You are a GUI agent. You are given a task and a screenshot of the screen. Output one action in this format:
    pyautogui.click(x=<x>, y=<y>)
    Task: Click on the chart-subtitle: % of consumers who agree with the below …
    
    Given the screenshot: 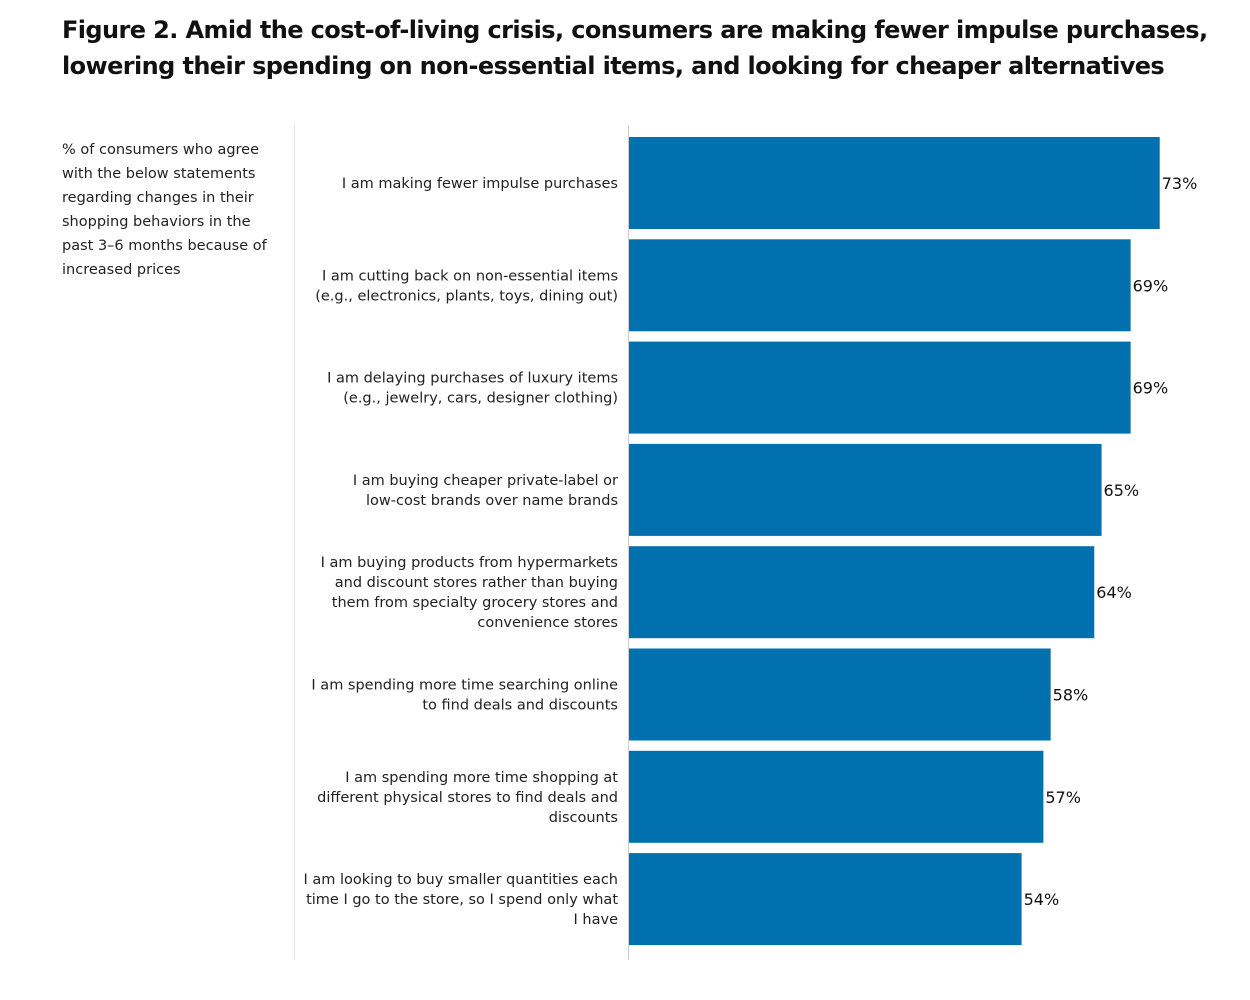 What is the action you would take?
    pyautogui.click(x=164, y=210)
    